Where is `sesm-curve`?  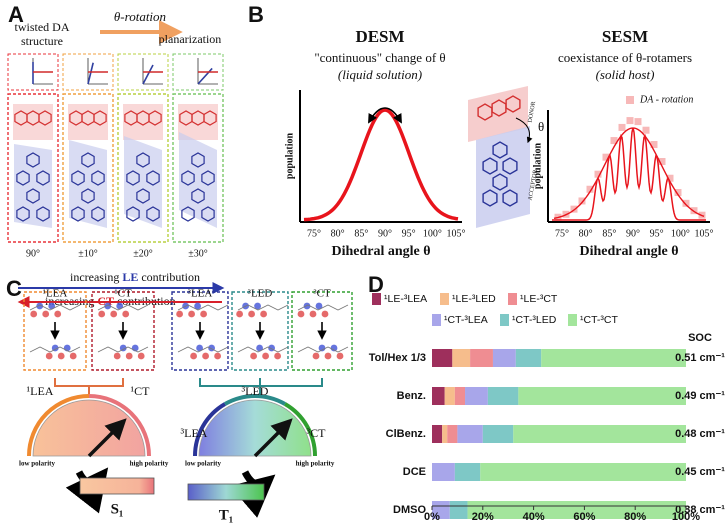 sesm-curve is located at coordinates (629, 174).